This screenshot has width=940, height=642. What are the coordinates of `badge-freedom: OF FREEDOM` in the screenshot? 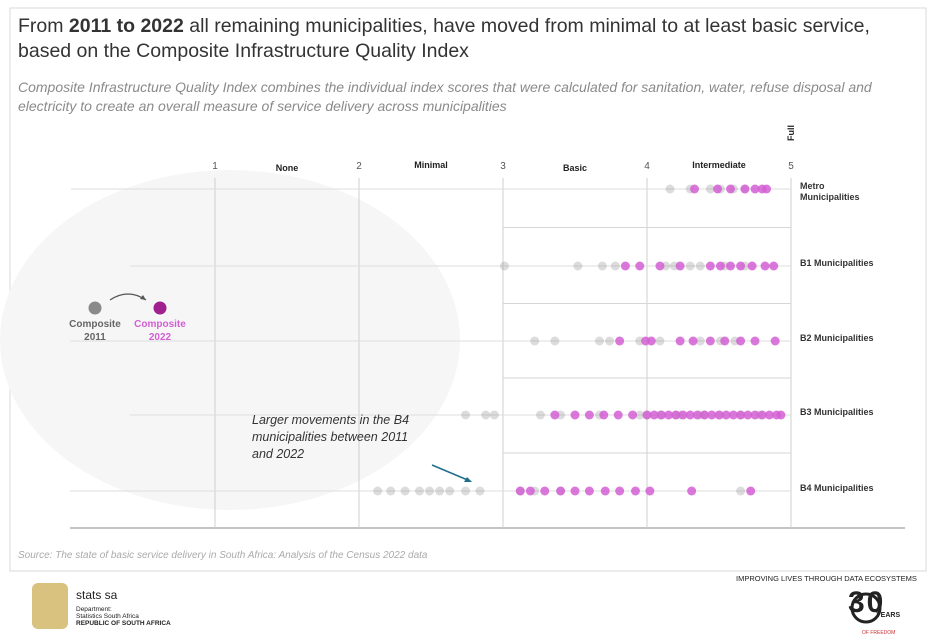 It's located at (879, 633).